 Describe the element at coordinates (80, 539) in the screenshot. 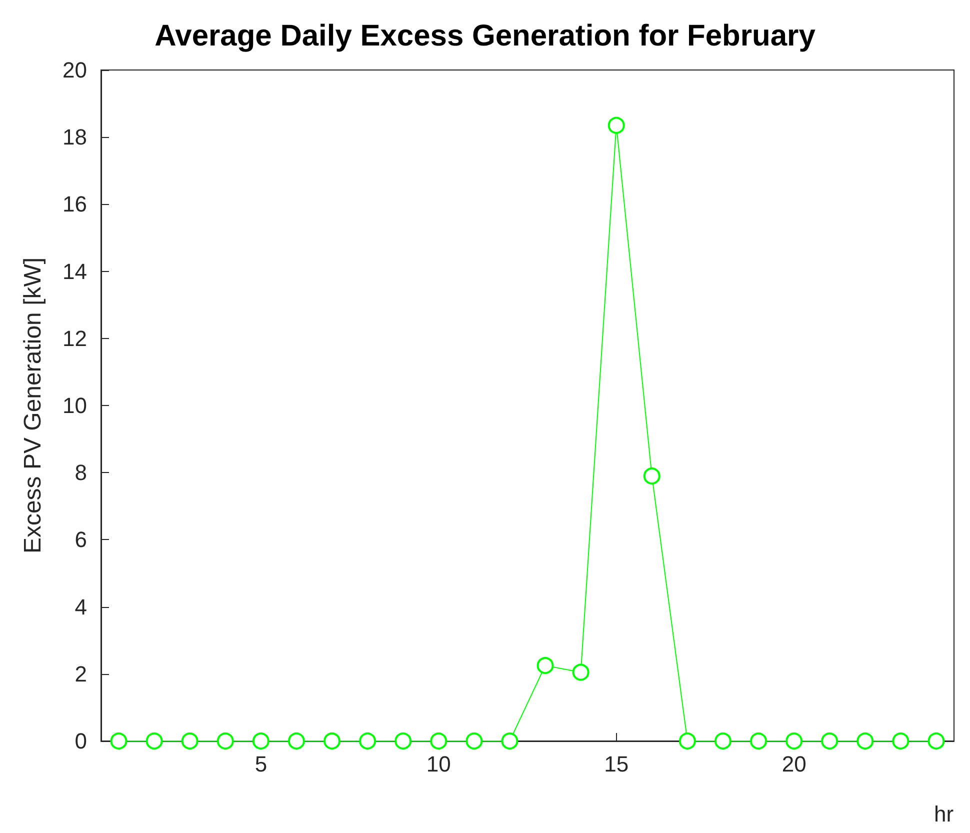

I see `y-tick-label: 6` at that location.